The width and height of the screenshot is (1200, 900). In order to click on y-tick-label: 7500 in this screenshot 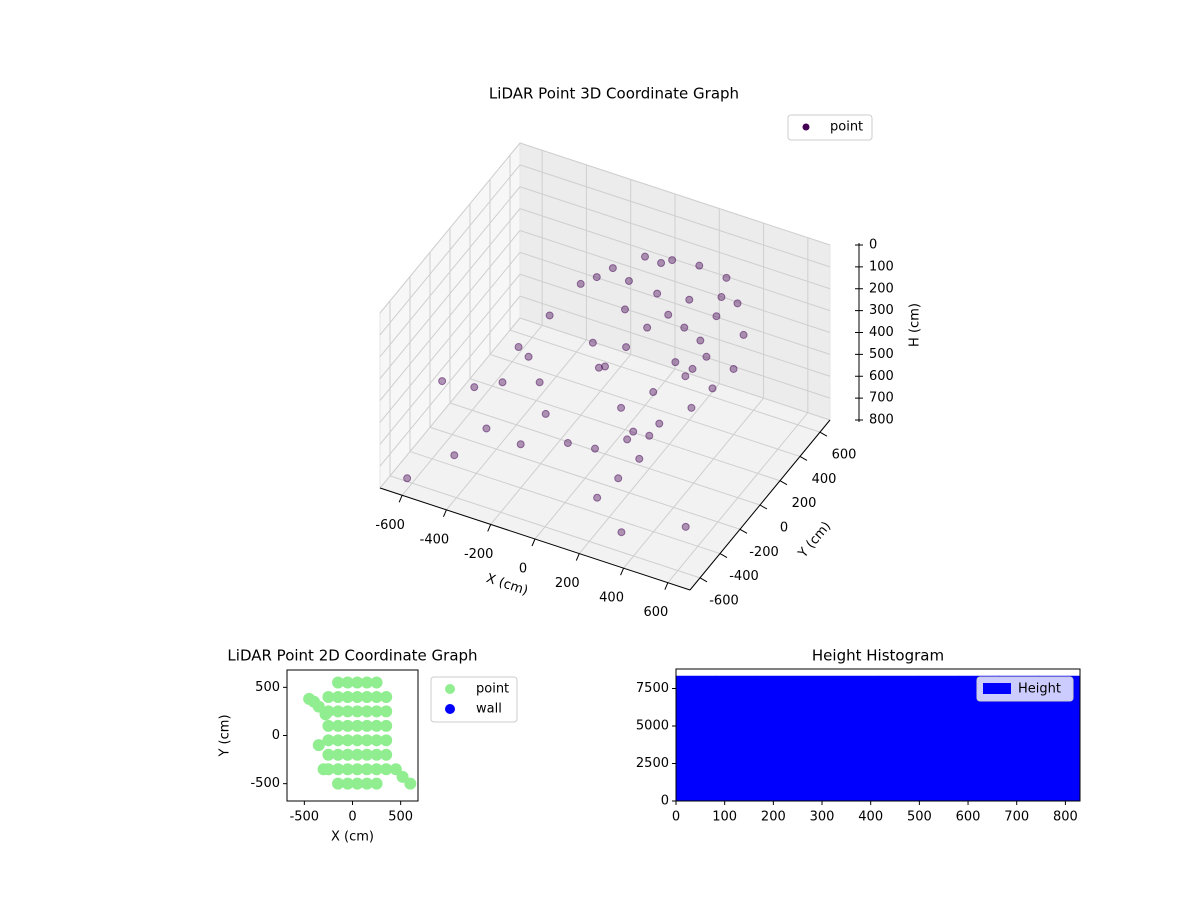, I will do `click(652, 688)`.